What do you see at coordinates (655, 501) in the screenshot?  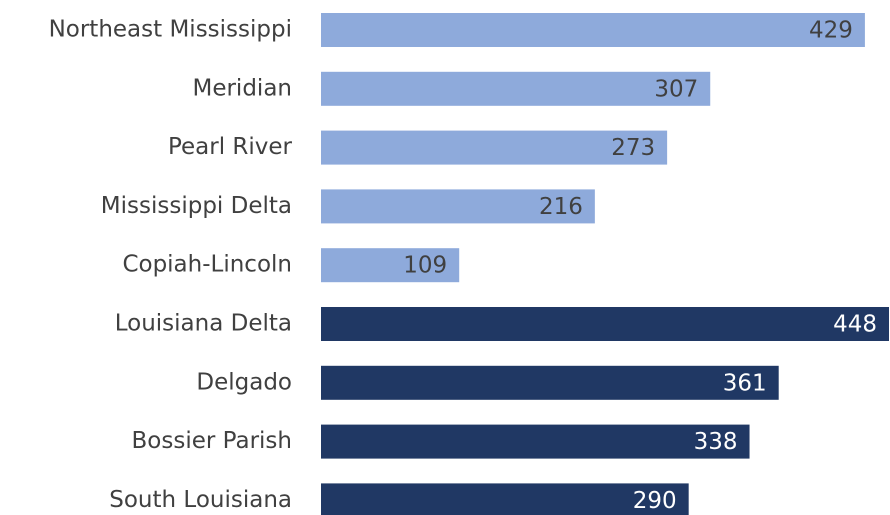 I see `value-label: 290` at bounding box center [655, 501].